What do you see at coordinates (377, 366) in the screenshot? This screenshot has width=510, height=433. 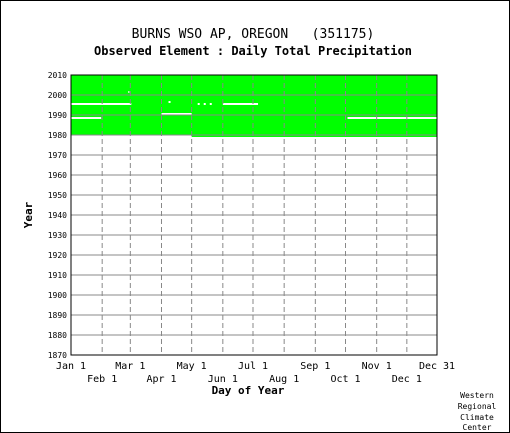 I see `x-tick-label: Nov 1` at bounding box center [377, 366].